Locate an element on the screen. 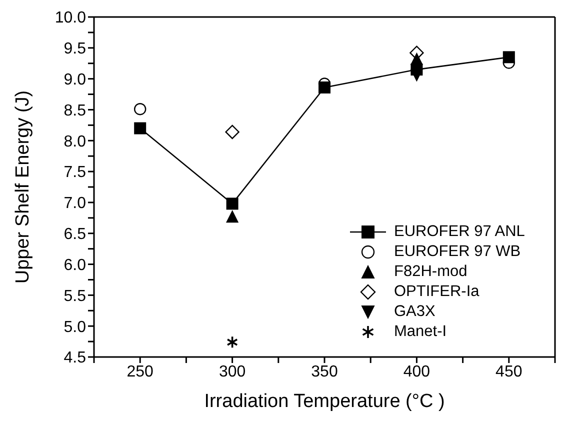 The height and width of the screenshot is (425, 565). y-tick-label: 7.0 is located at coordinates (75, 203).